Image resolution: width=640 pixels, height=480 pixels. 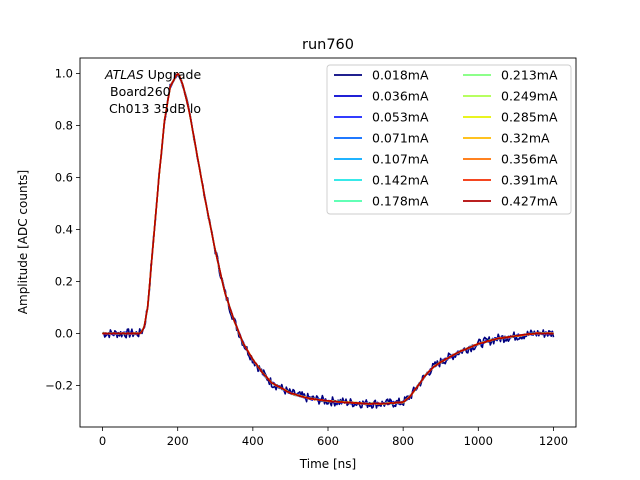 What do you see at coordinates (23, 242) in the screenshot?
I see `y-axis-label: Amplitude [ADC counts]` at bounding box center [23, 242].